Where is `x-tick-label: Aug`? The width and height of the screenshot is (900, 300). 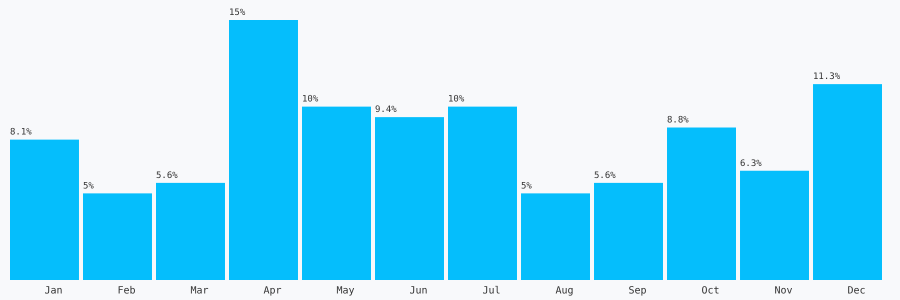 x-tick-label: Aug is located at coordinates (565, 291).